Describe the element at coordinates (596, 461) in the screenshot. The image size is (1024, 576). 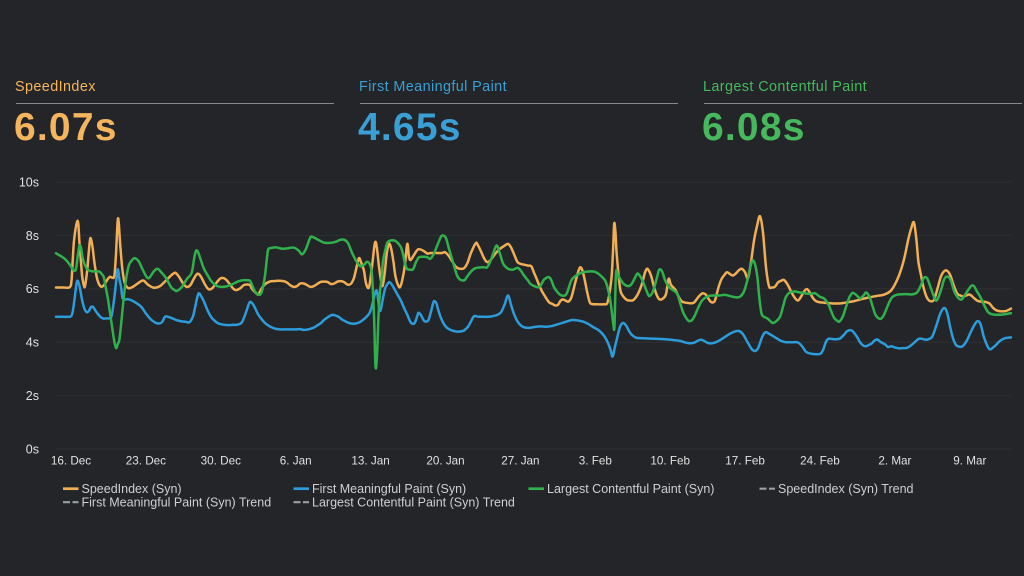
I see `svg-text: 3. Feb` at that location.